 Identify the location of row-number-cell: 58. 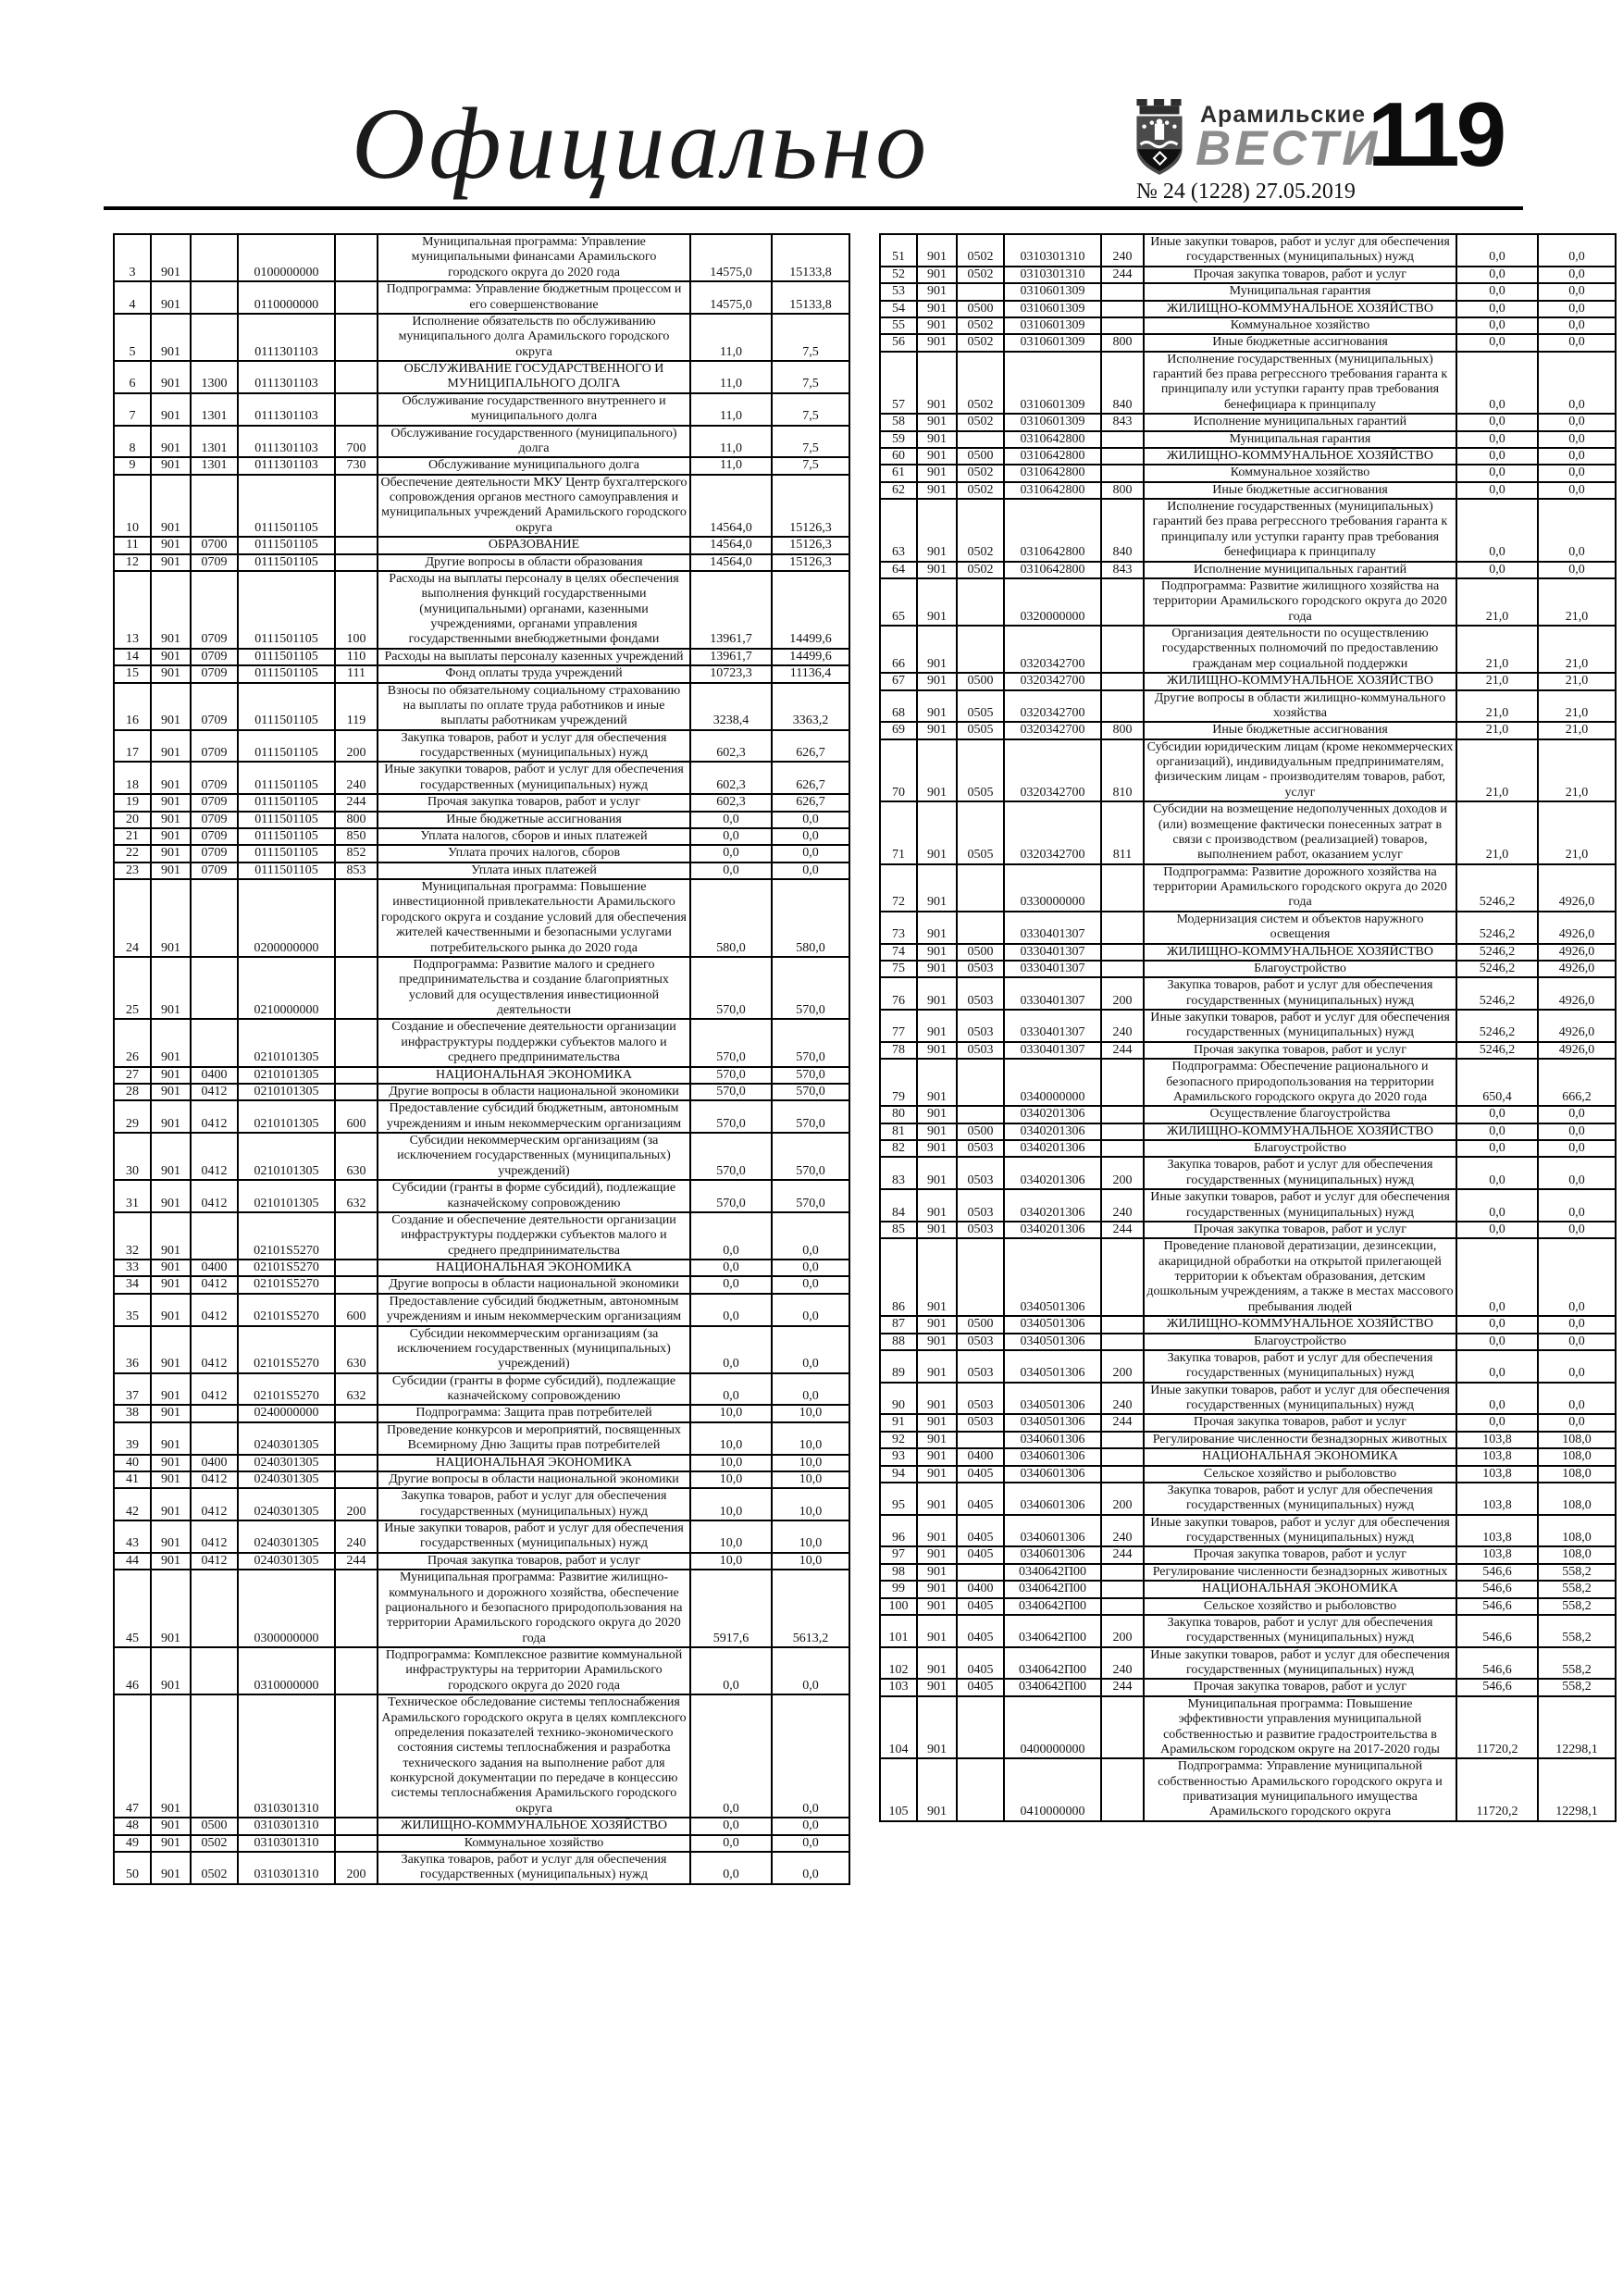
(898, 423).